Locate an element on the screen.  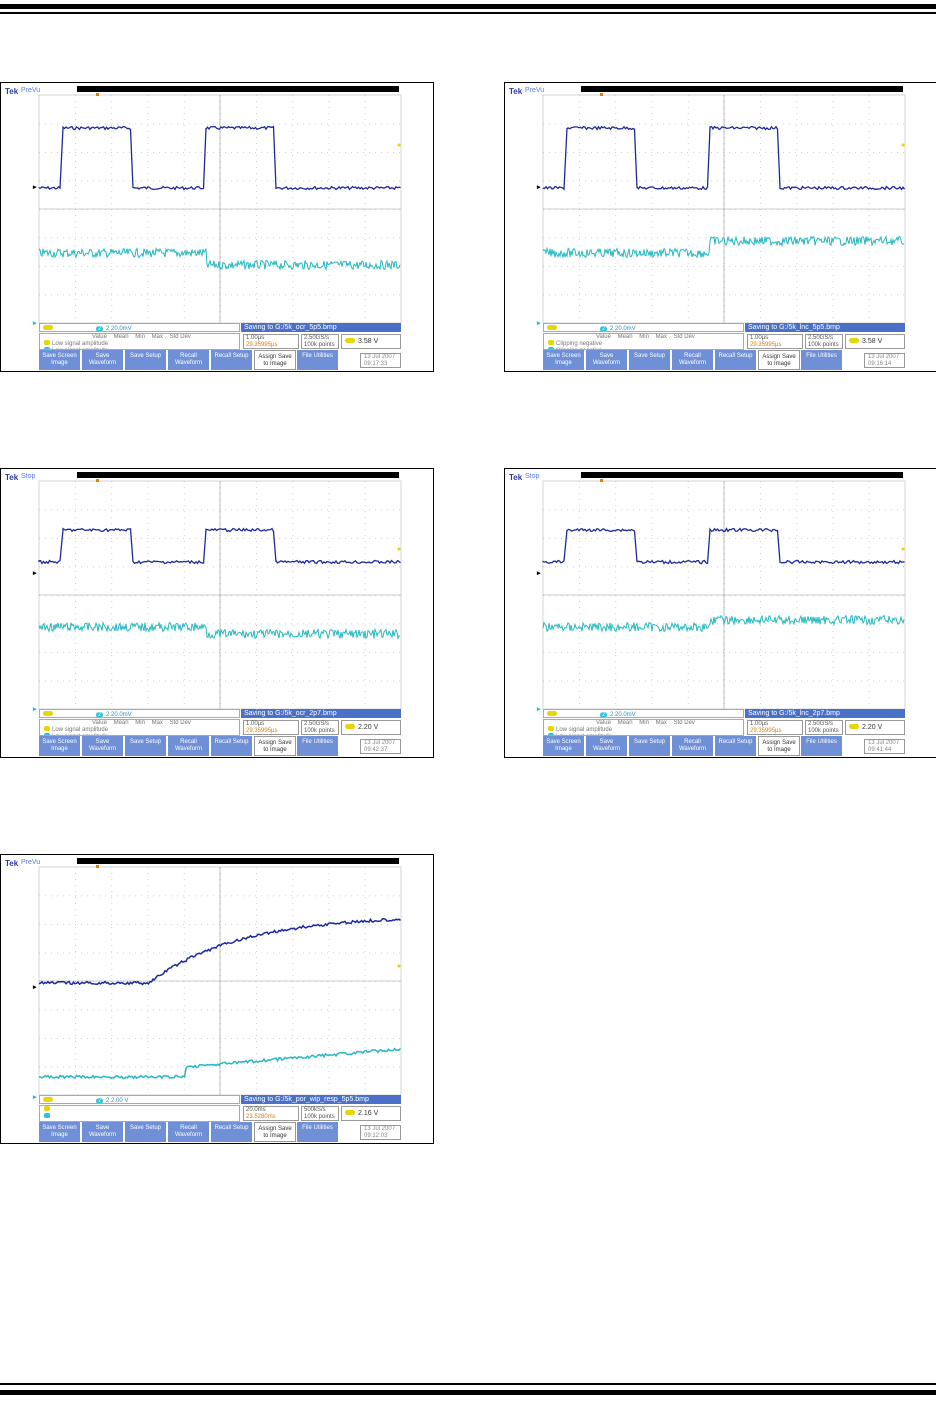
trigger-readout: 2.16 V is located at coordinates (371, 1113).